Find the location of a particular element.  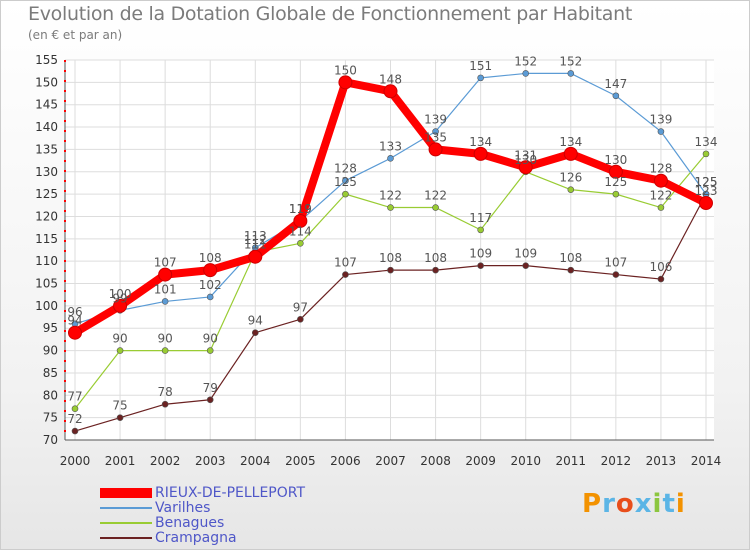

y-tick-label: 95 is located at coordinates (50, 328).